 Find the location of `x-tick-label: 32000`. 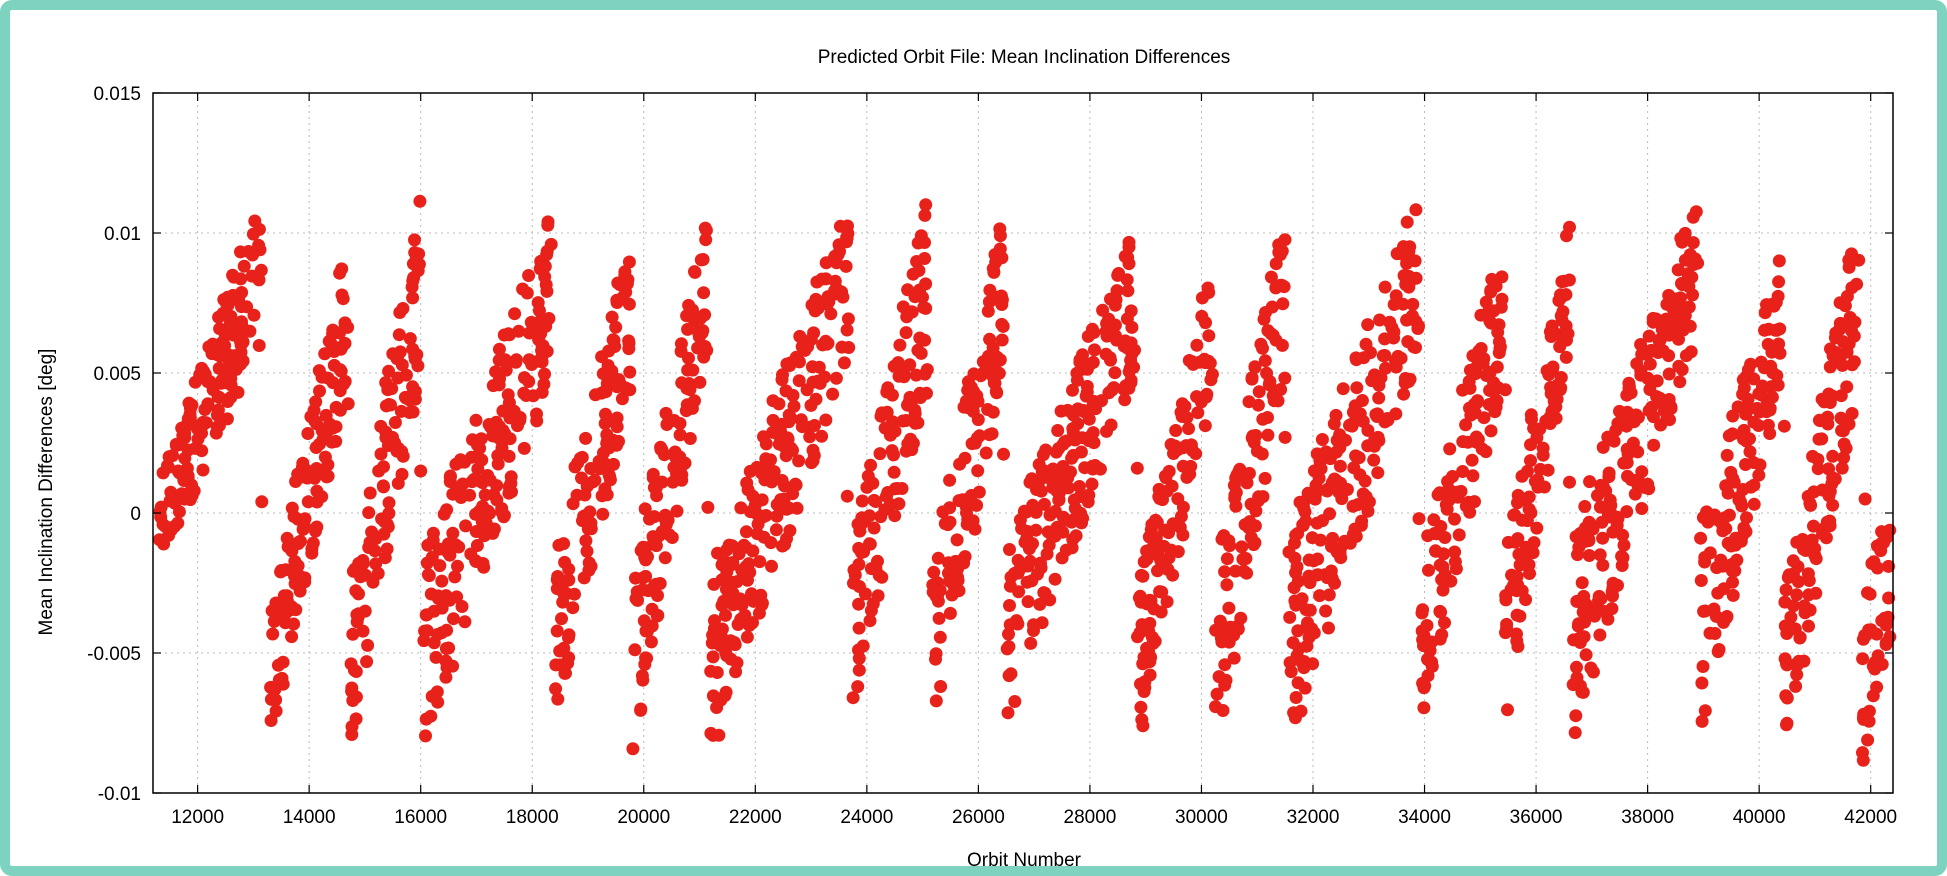

x-tick-label: 32000 is located at coordinates (1313, 817).